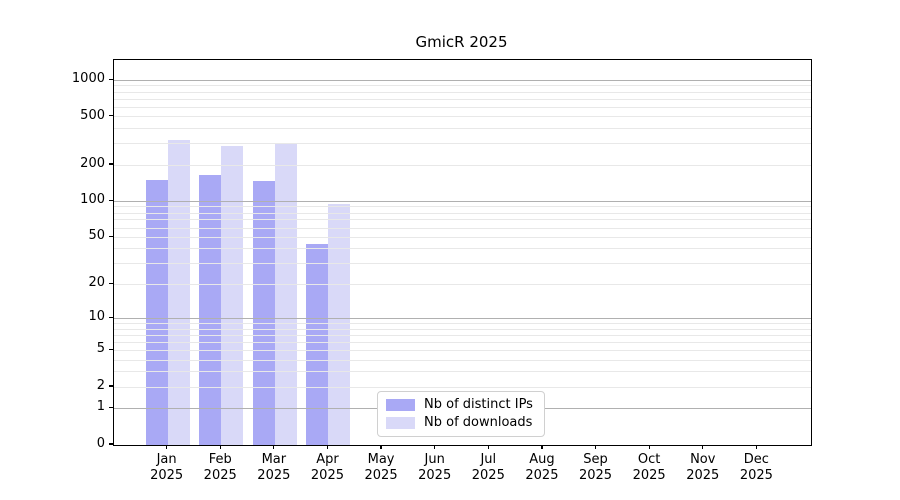 Image resolution: width=900 pixels, height=500 pixels. Describe the element at coordinates (595, 459) in the screenshot. I see `x-tick-month: Sep` at that location.